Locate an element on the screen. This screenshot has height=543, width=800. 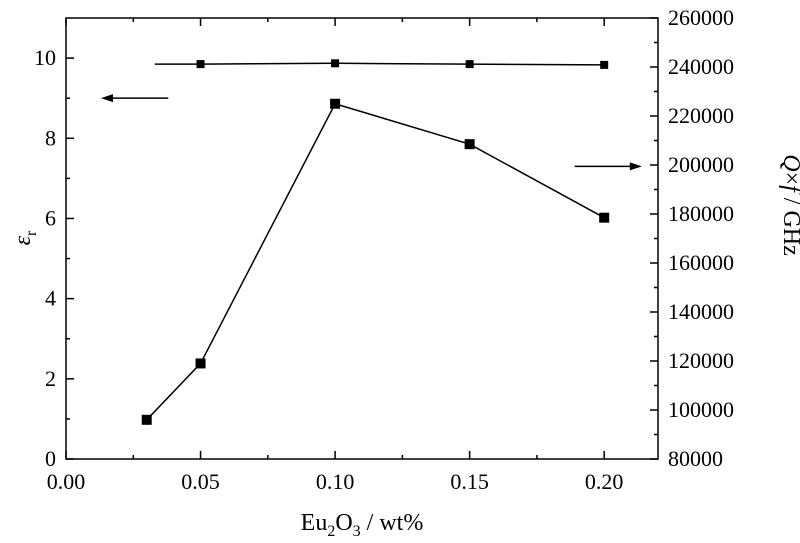
left-axis-arrowhead is located at coordinates (106, 98).